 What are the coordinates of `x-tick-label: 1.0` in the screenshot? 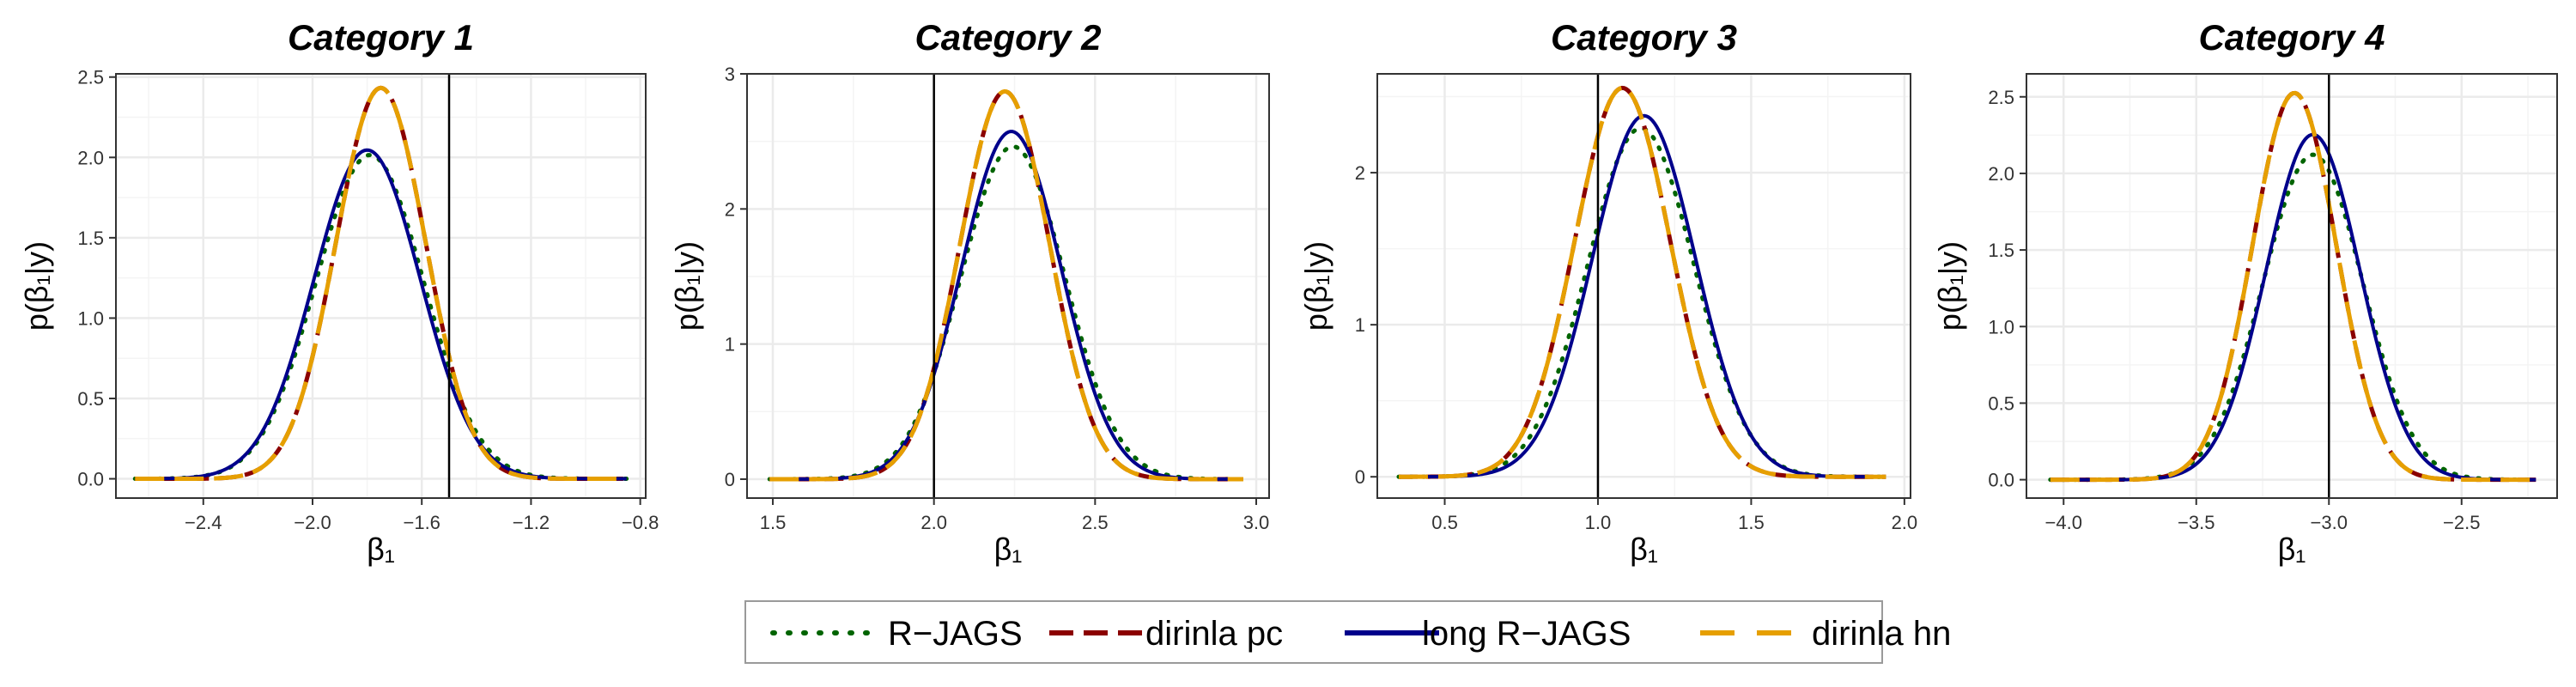 It's located at (1598, 522).